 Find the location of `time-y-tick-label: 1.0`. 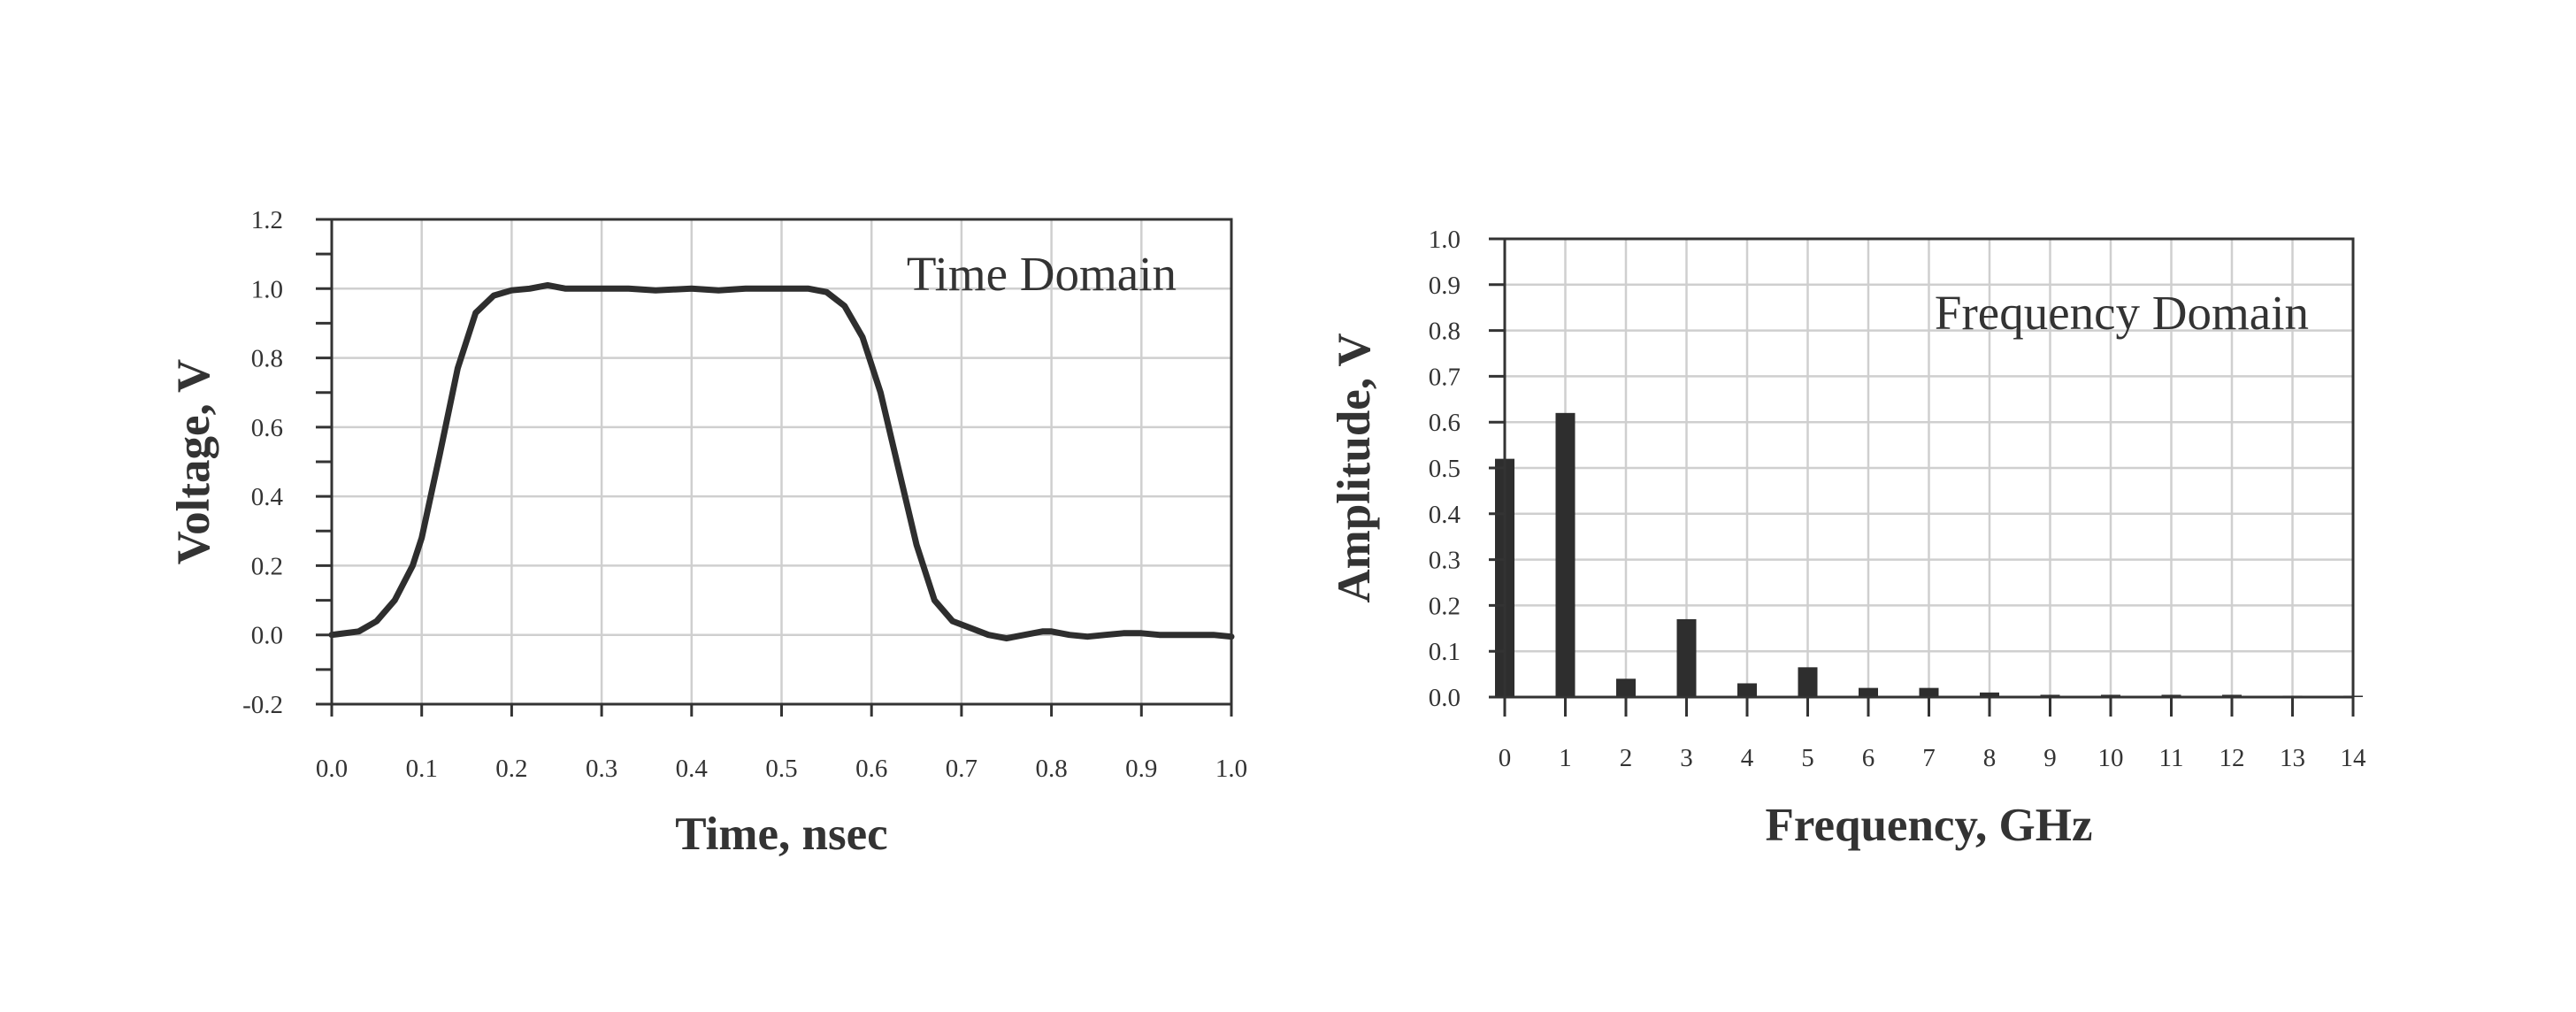

time-y-tick-label: 1.0 is located at coordinates (267, 289).